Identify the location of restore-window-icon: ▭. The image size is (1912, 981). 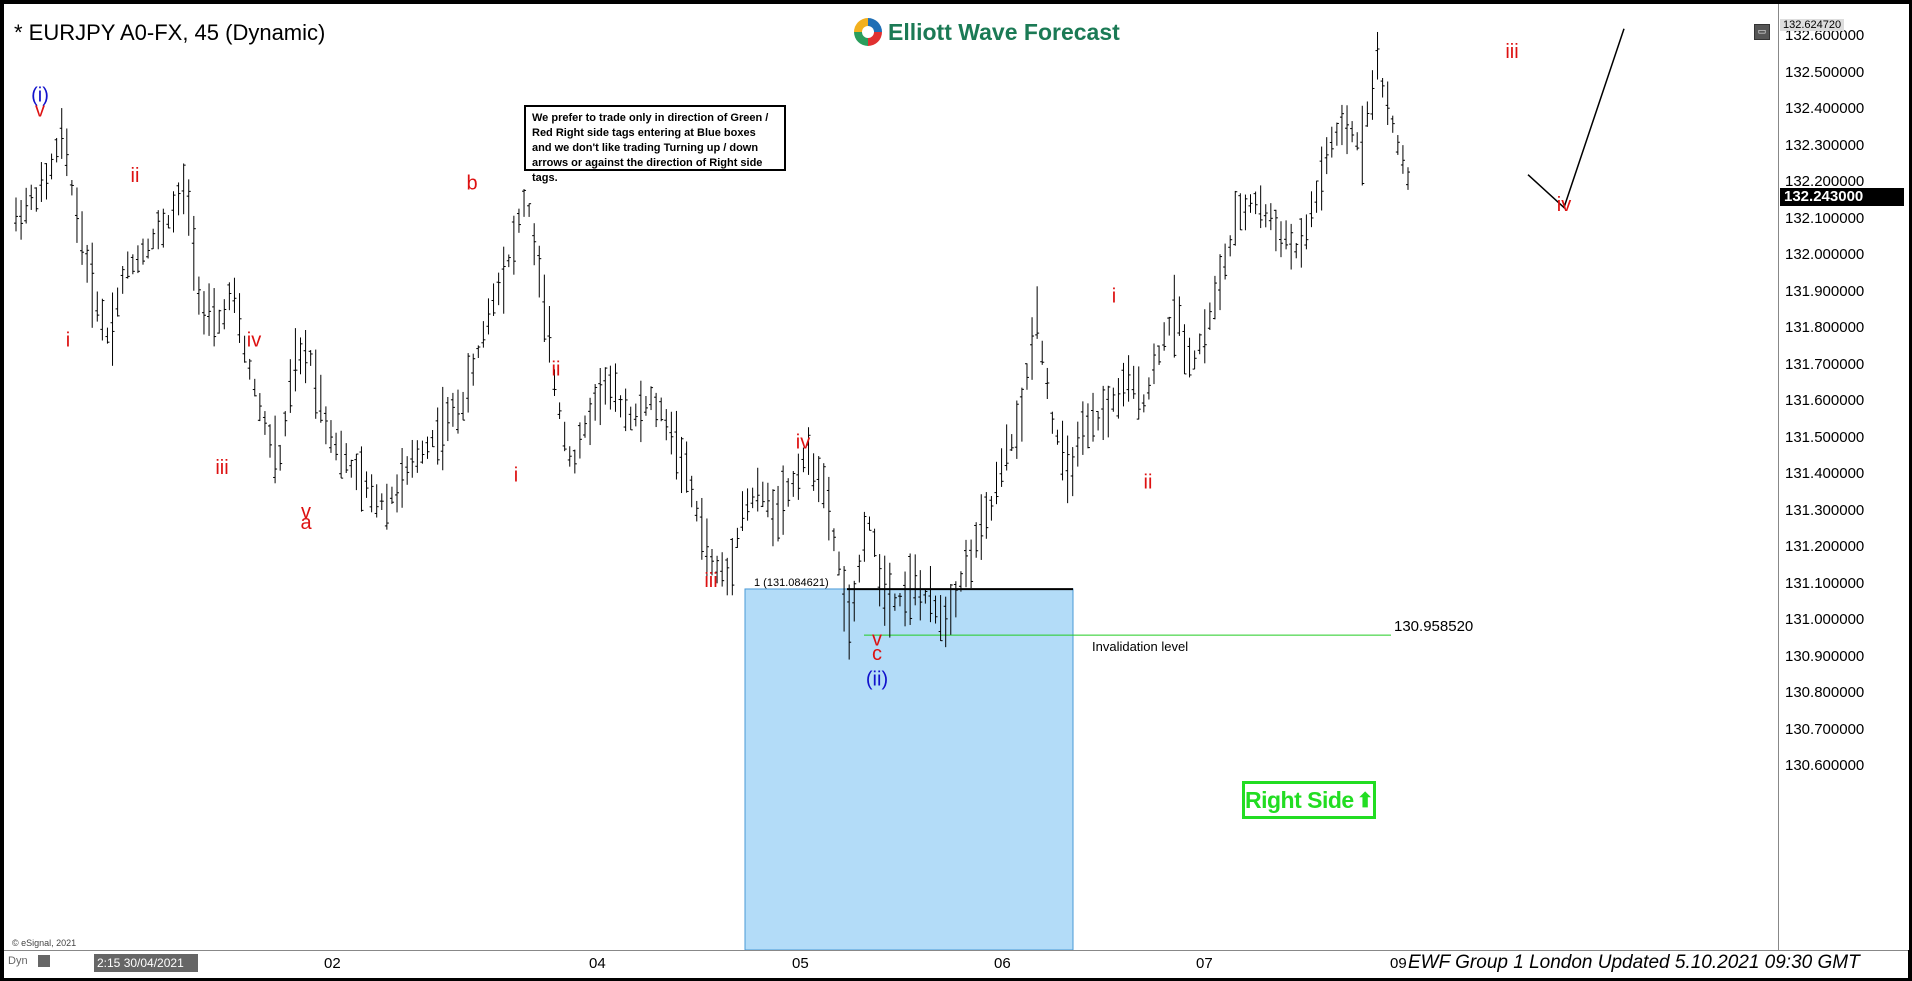
(1762, 32).